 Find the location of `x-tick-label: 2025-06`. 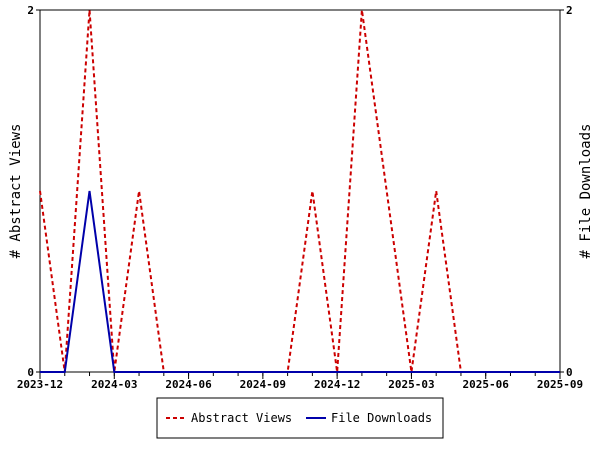

x-tick-label: 2025-06 is located at coordinates (486, 384).